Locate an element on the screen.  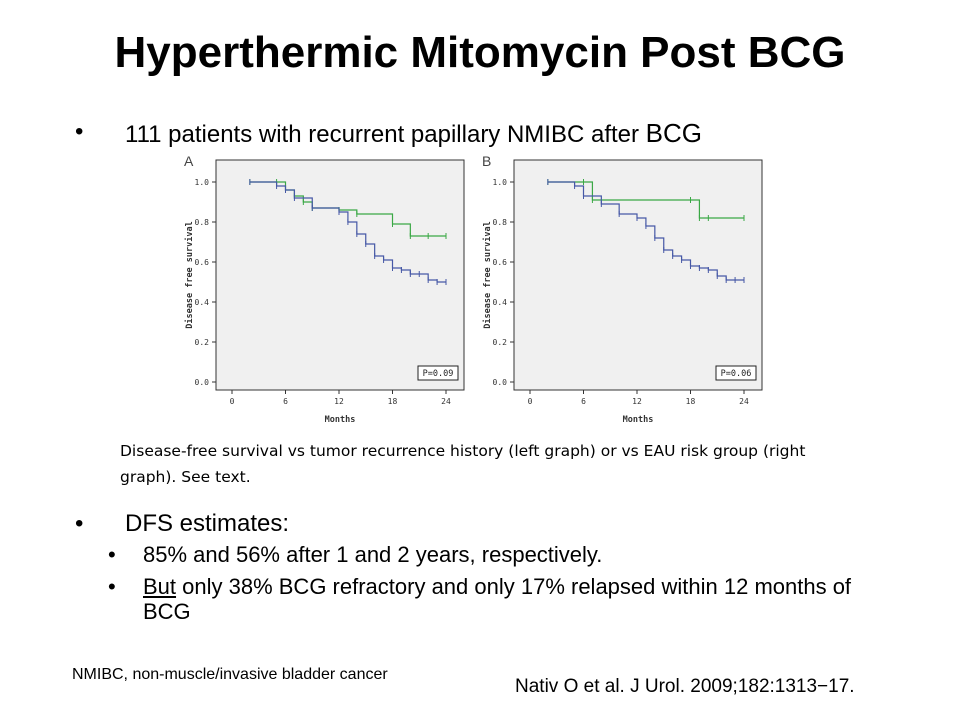
chart-a-x-tick-label: 0 is located at coordinates (232, 401).